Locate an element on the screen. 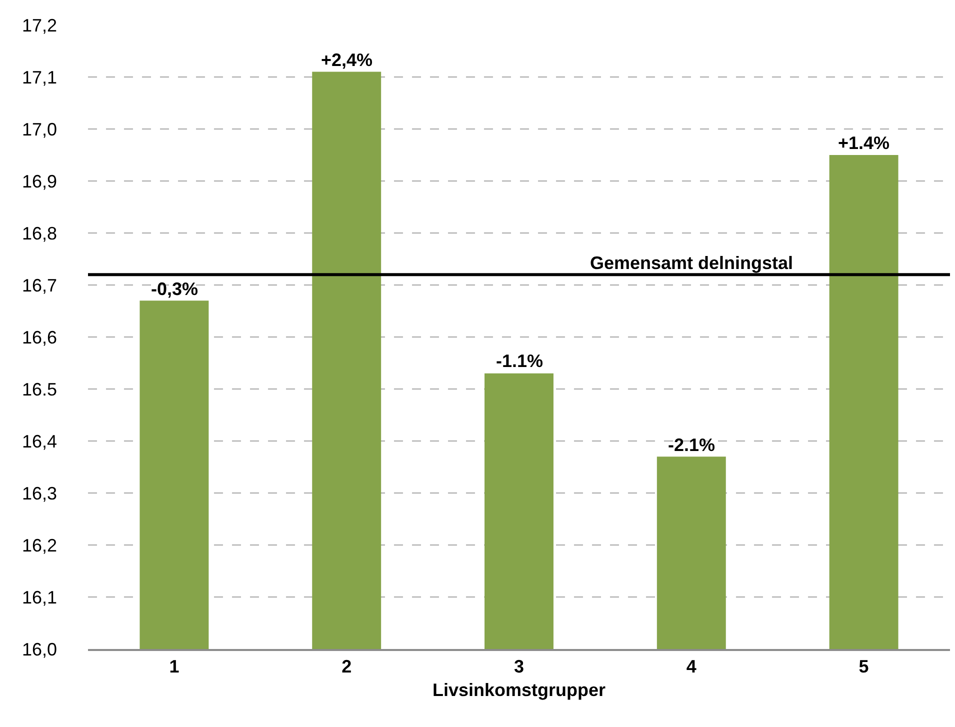 The width and height of the screenshot is (955, 727). y-tick-label: 16,7 is located at coordinates (39, 285).